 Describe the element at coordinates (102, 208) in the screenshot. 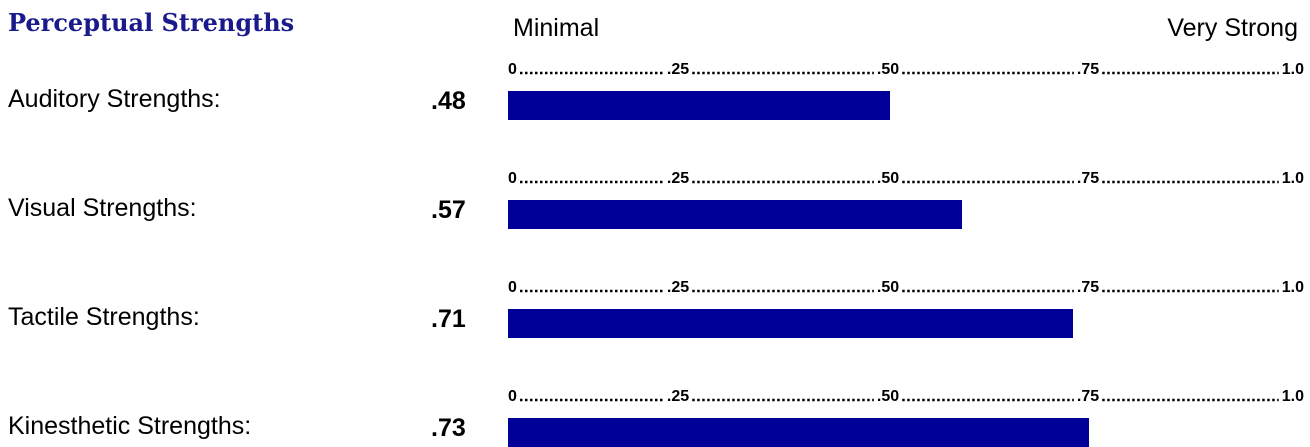

I see `row-label: Visual Strengths:` at that location.